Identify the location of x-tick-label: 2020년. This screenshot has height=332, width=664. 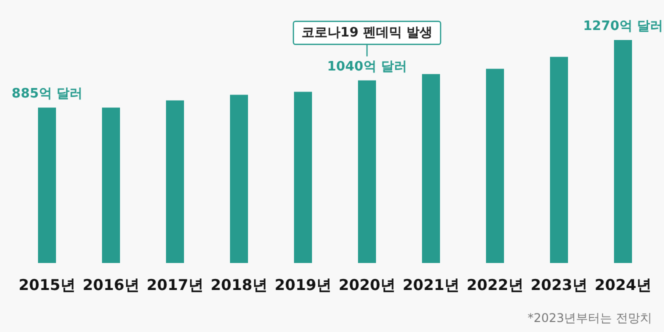
(367, 285).